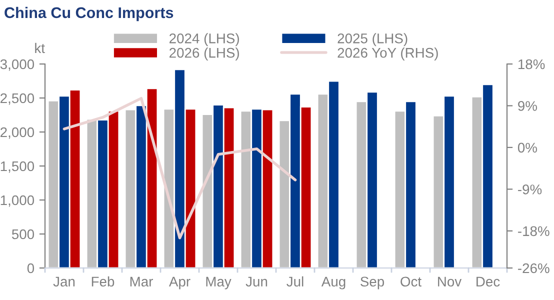 The height and width of the screenshot is (300, 554). Describe the element at coordinates (219, 283) in the screenshot. I see `x-tick-label: May` at that location.